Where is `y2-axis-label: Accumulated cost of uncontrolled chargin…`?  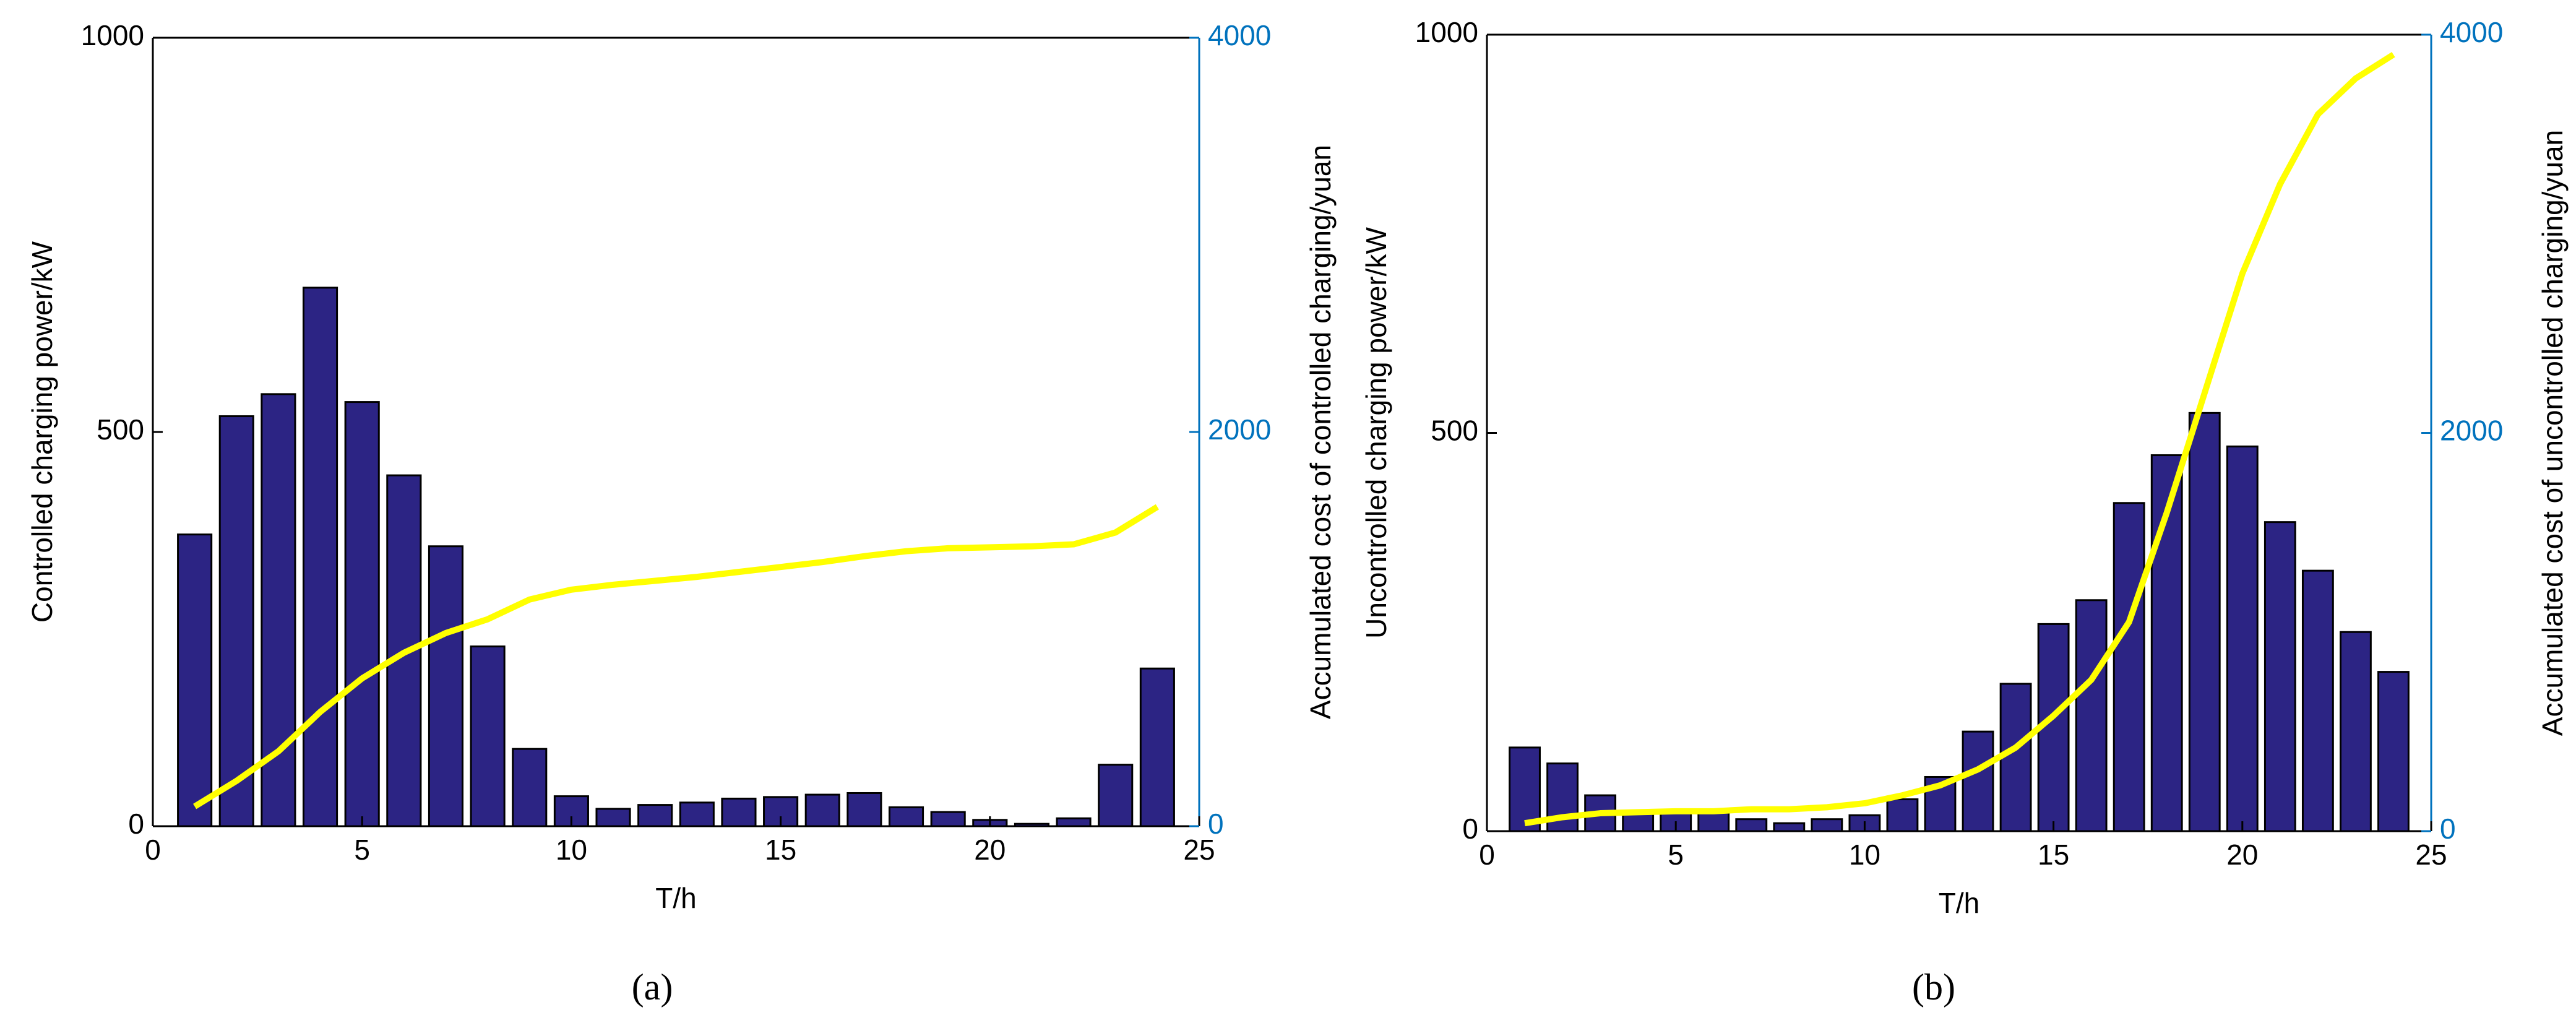 y2-axis-label: Accumulated cost of uncontrolled chargin… is located at coordinates (2552, 433).